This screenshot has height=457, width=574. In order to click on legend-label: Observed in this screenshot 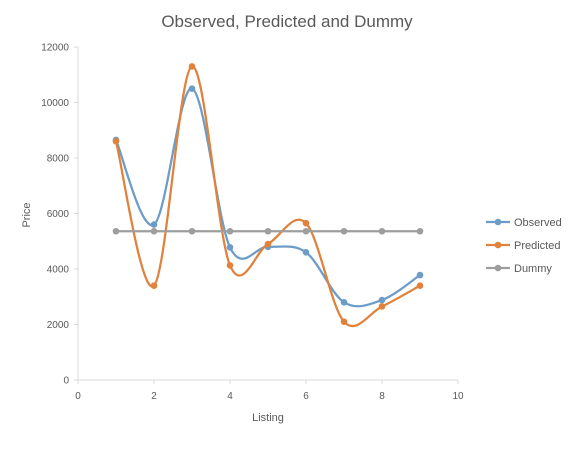, I will do `click(538, 223)`.